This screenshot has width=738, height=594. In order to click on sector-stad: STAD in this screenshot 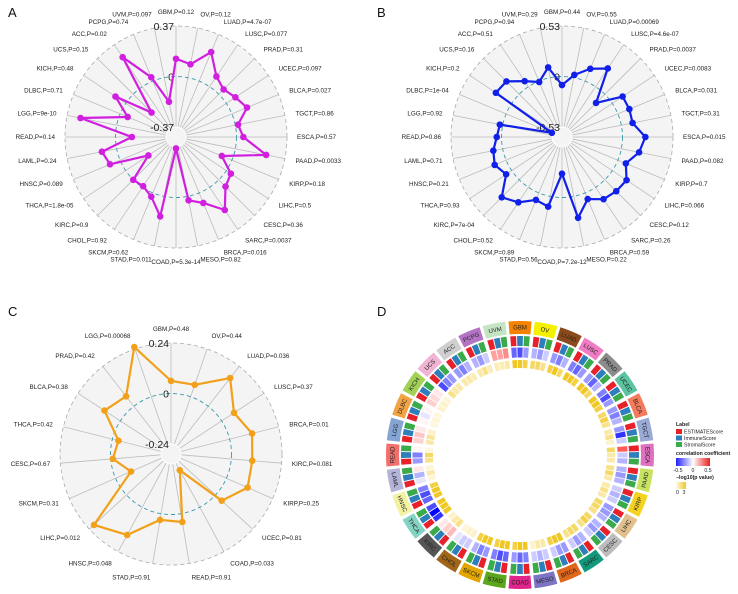, I will do `click(496, 563)`.